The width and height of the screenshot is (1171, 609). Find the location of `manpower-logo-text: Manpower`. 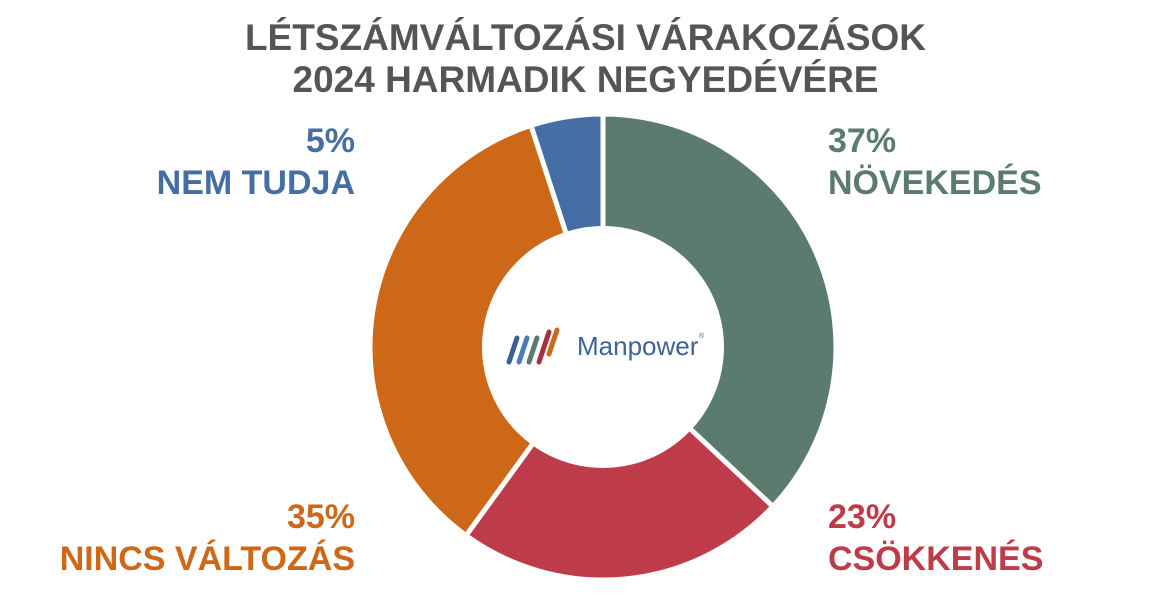

manpower-logo-text: Manpower is located at coordinates (638, 346).